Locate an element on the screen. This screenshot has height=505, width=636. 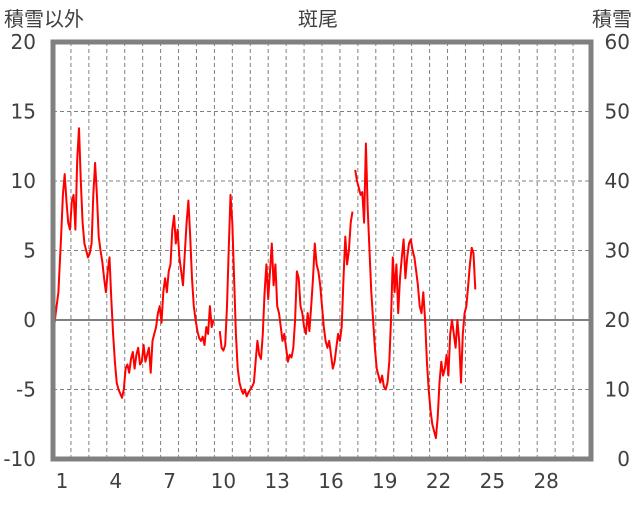
right-tick-label: 40 is located at coordinates (617, 181).